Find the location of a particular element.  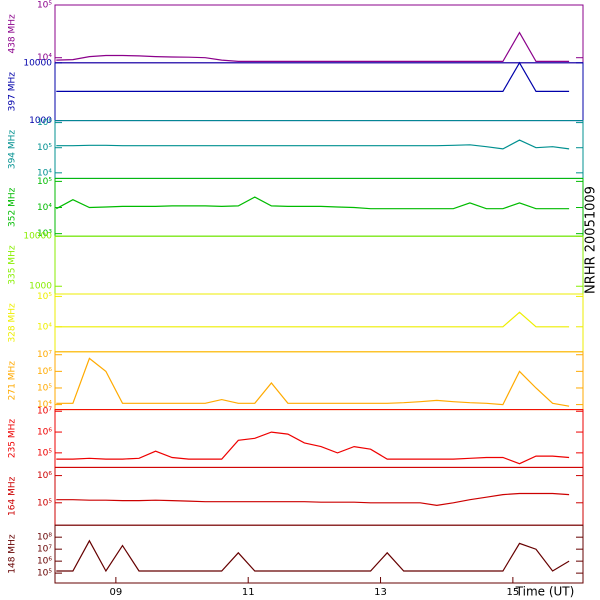

y-axis-label: 164 MHz is located at coordinates (13, 496).